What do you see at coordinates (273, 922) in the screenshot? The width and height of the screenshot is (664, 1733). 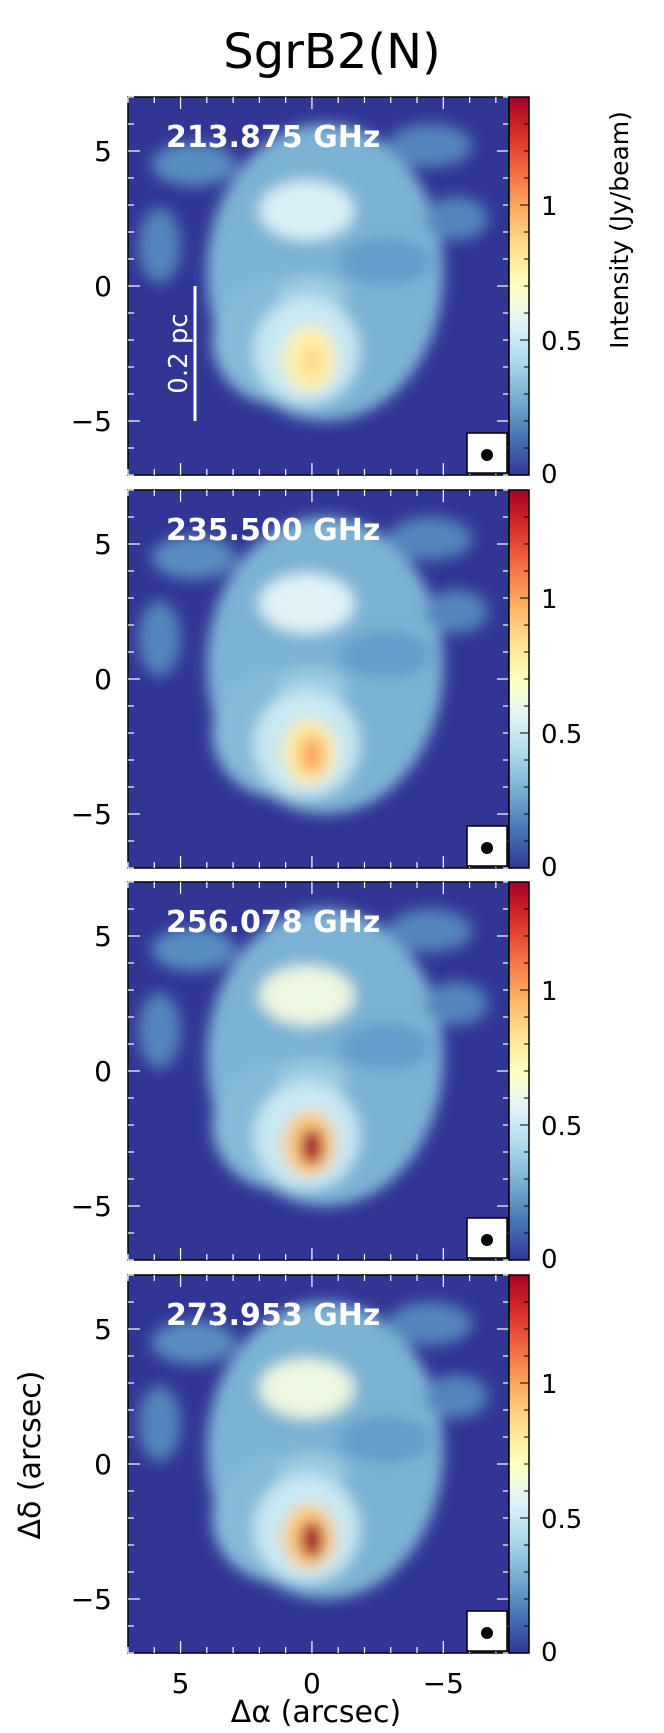 I see `frequency-label: 256.078 GHz` at bounding box center [273, 922].